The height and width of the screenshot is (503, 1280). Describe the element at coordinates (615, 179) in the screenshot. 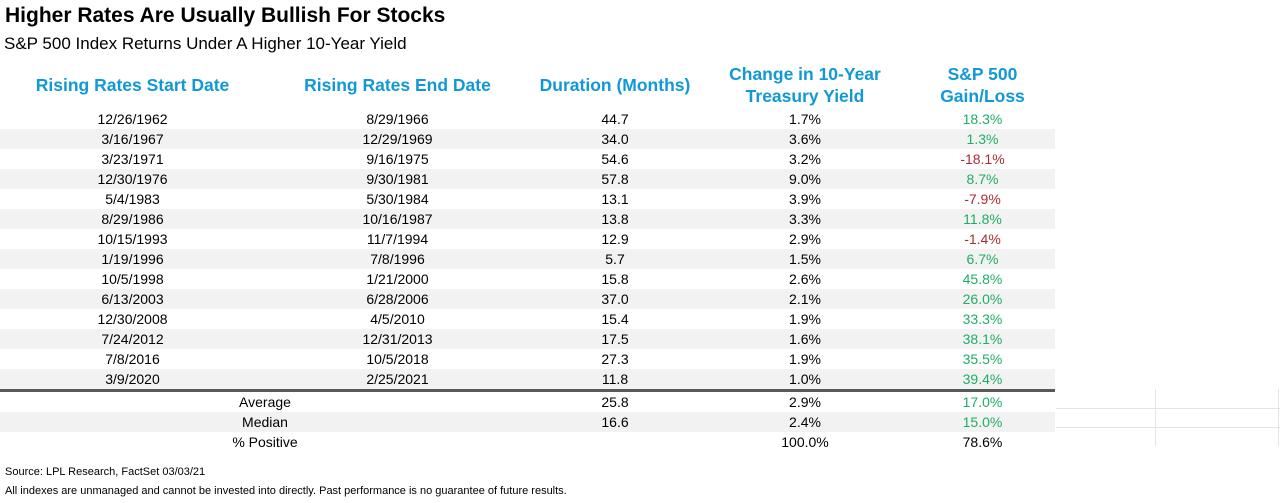

I see `cell-duration: 57.8` at that location.